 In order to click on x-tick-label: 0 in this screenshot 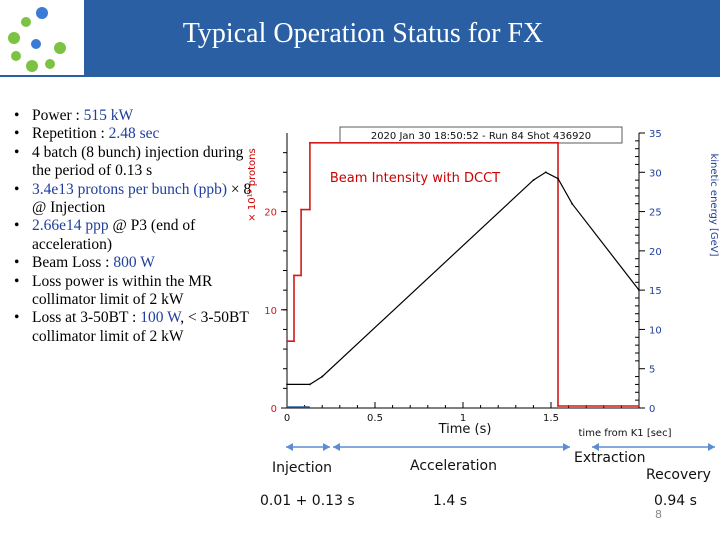, I will do `click(287, 418)`.